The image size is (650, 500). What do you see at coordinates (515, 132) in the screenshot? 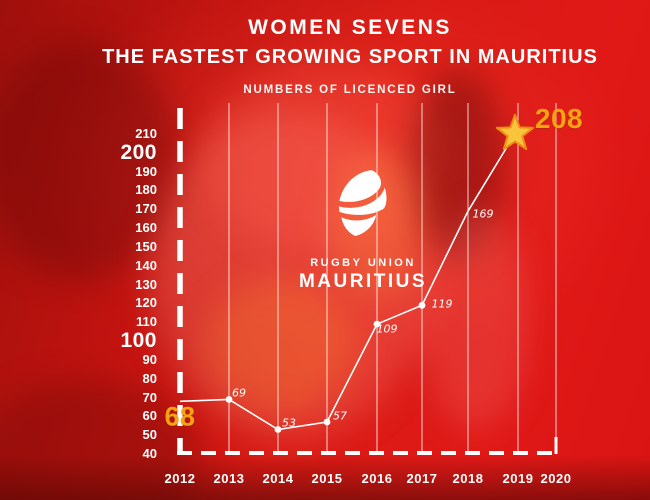
I see `star-marker` at bounding box center [515, 132].